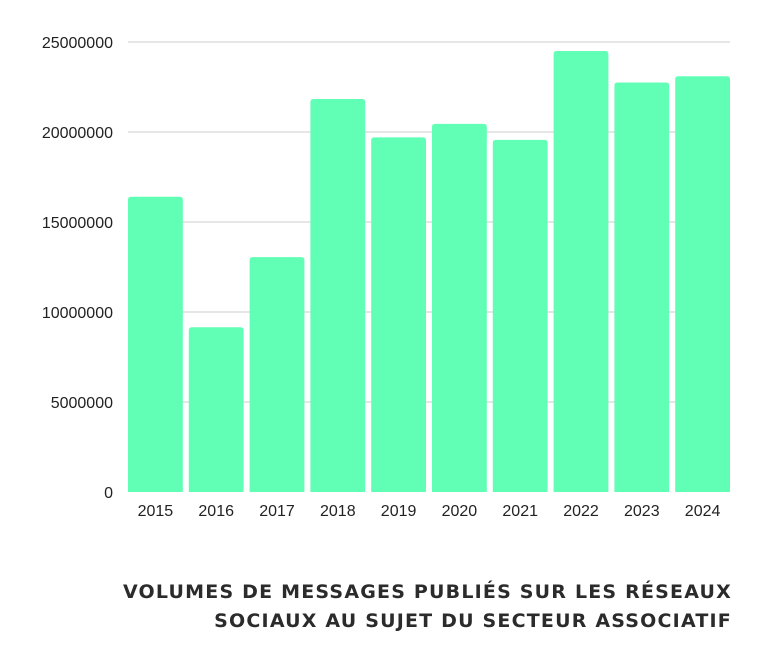 The height and width of the screenshot is (647, 762). Describe the element at coordinates (702, 284) in the screenshot. I see `bar-2024` at that location.